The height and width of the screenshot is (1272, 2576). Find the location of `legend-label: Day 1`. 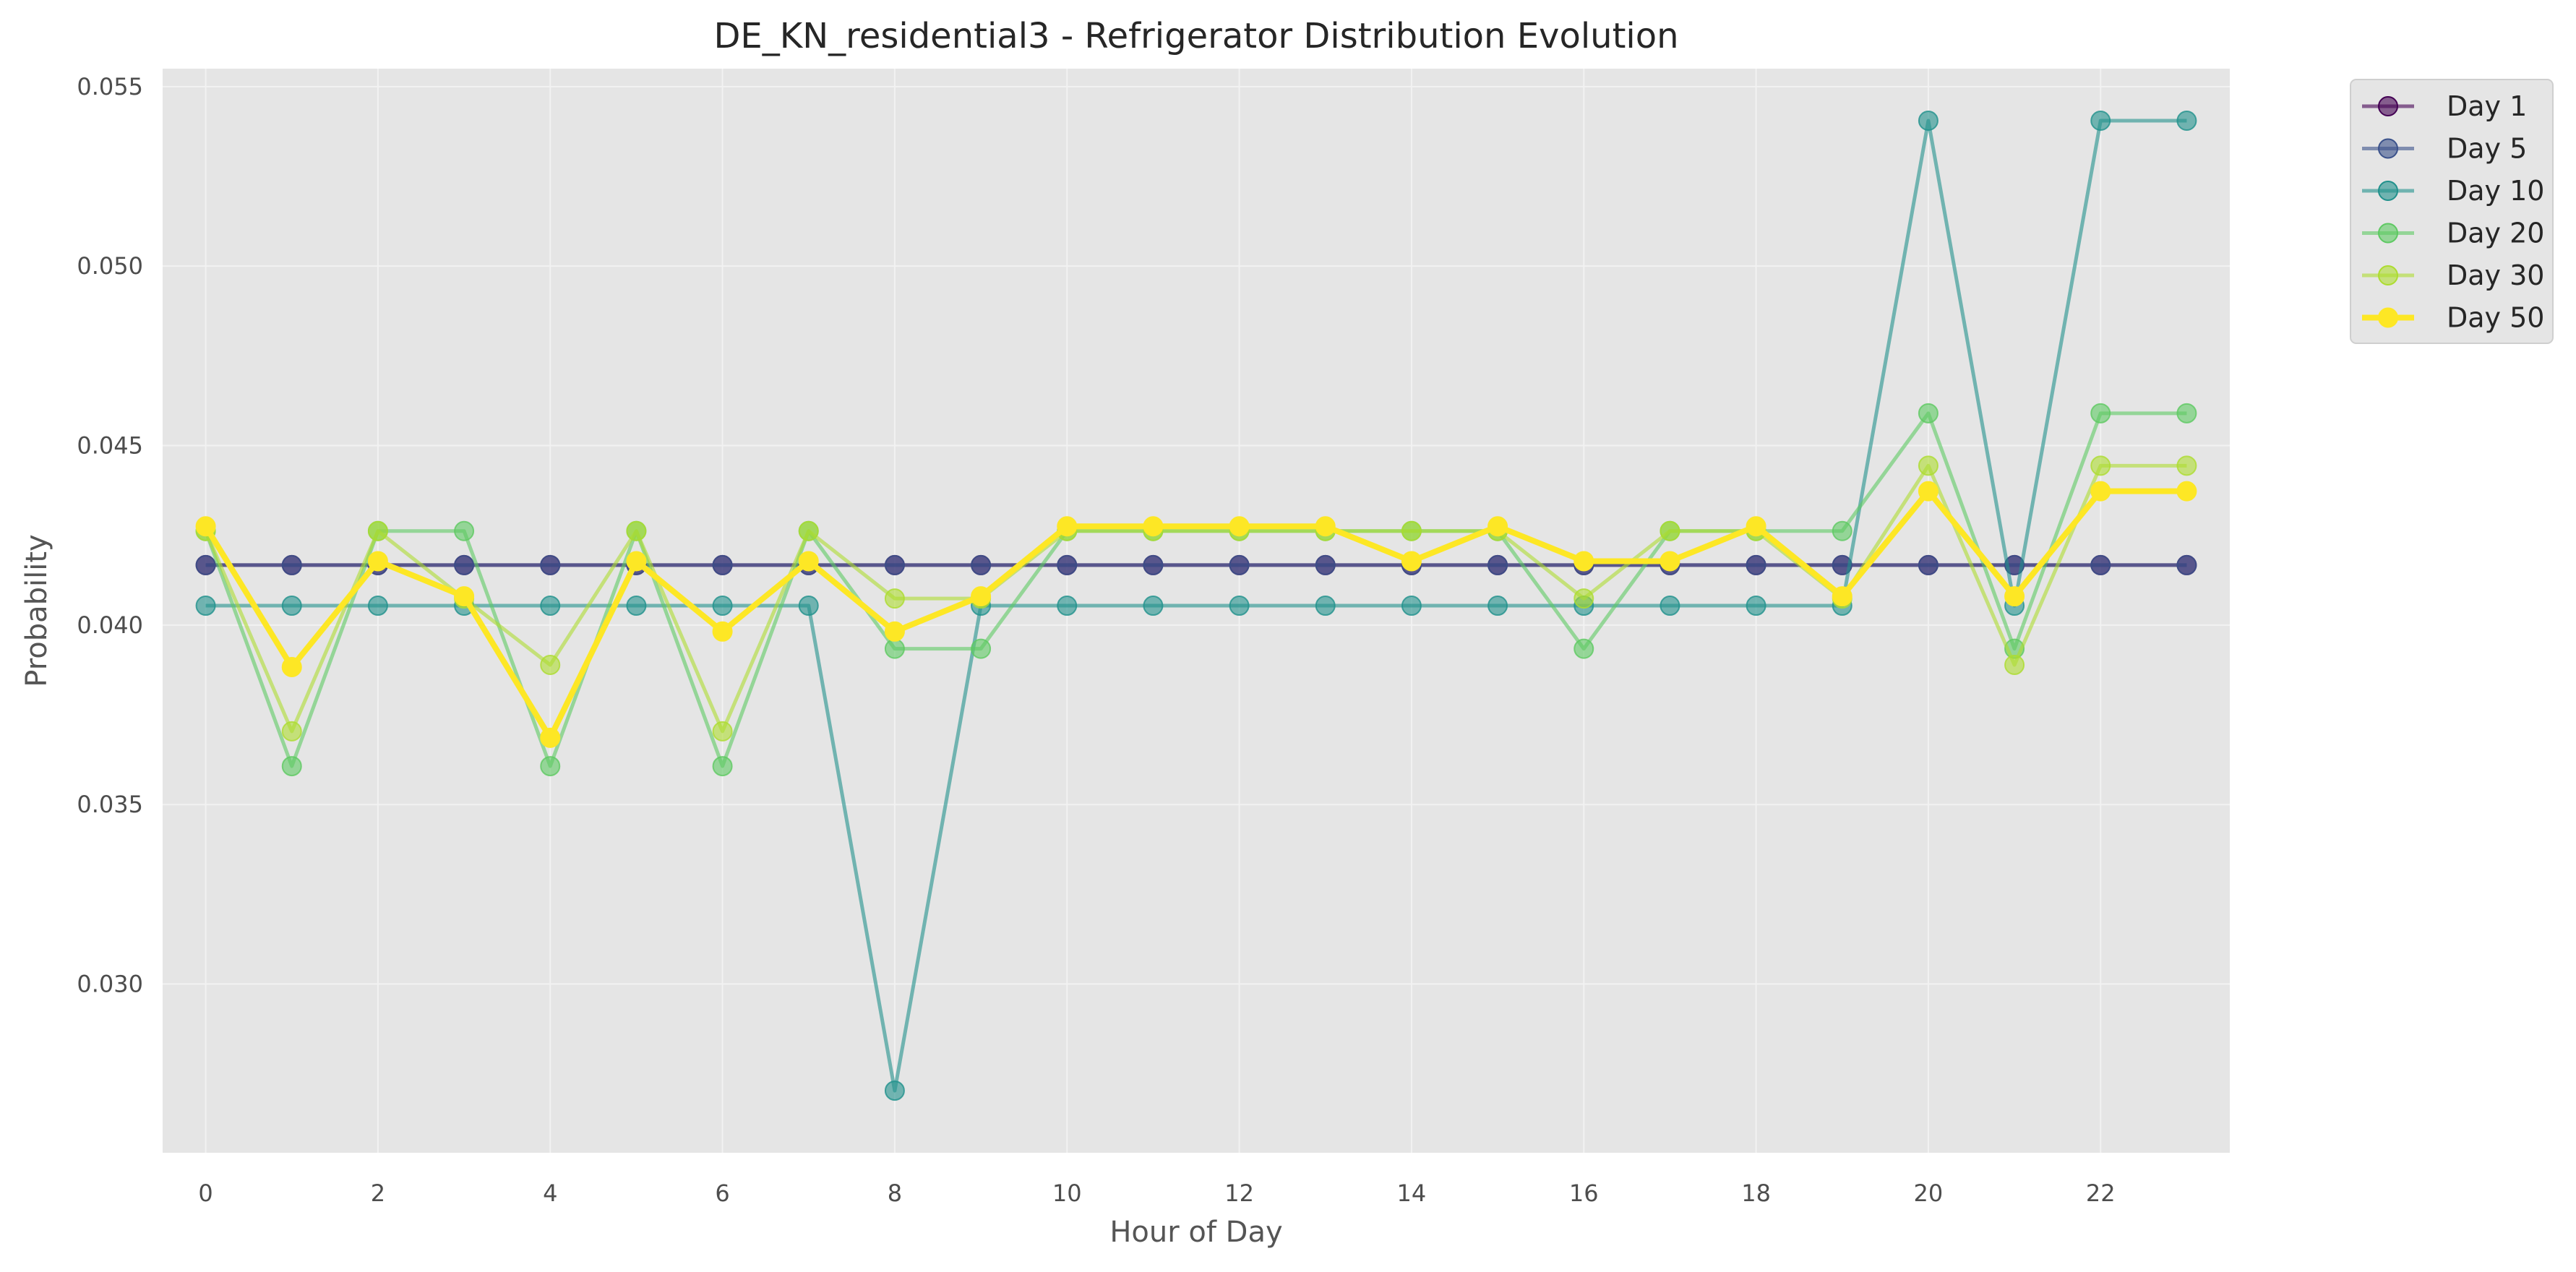

legend-label: Day 1 is located at coordinates (2487, 106).